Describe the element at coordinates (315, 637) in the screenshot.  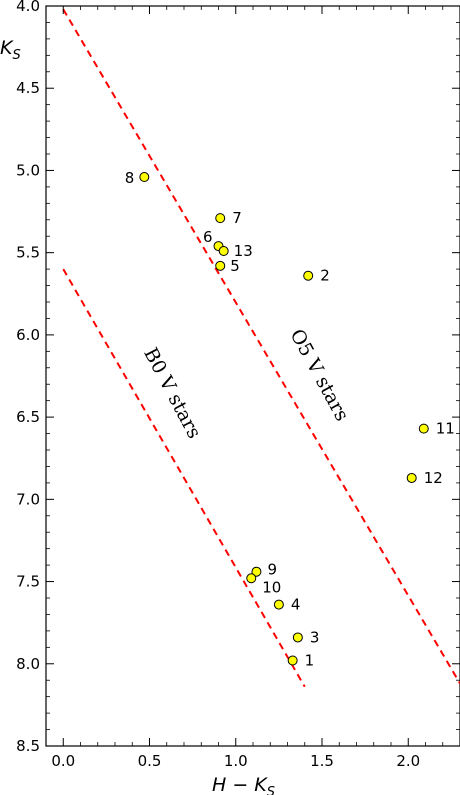
I see `point-label-3: 3` at that location.